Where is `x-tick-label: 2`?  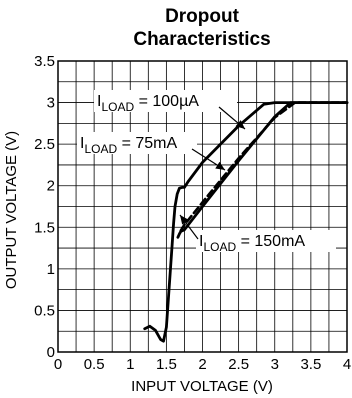
x-tick-label: 2 is located at coordinates (202, 364).